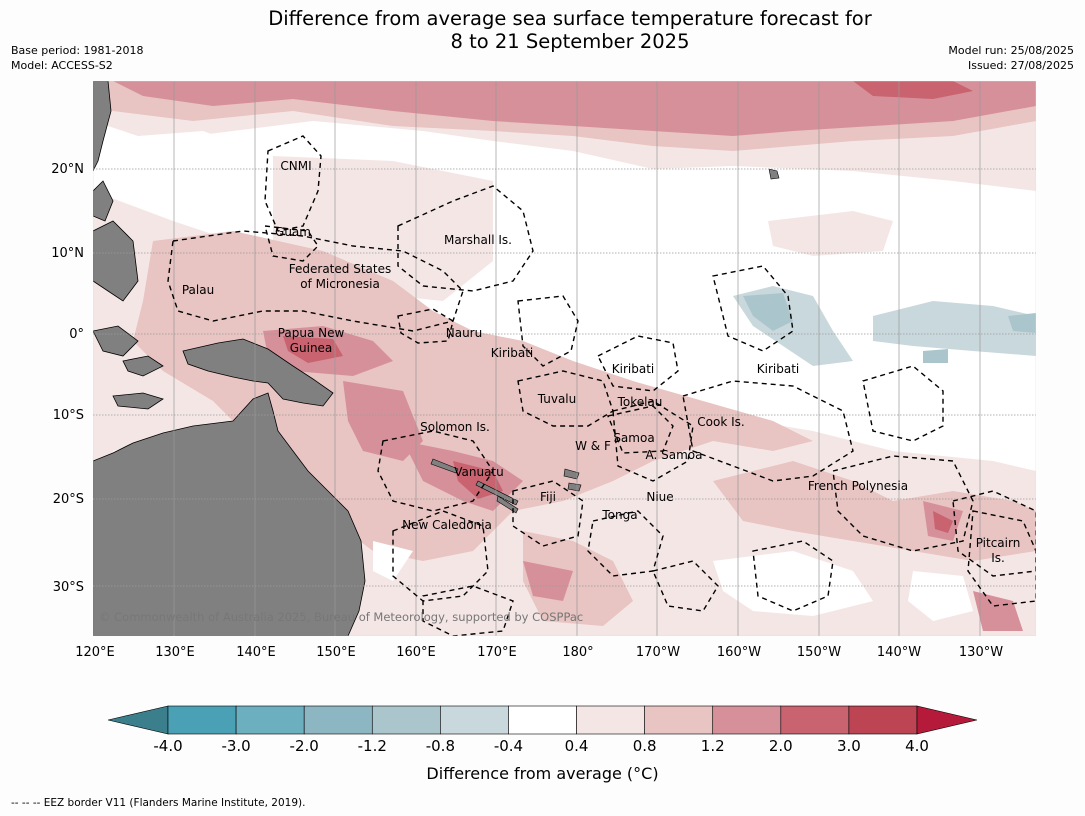 This screenshot has width=1085, height=816. What do you see at coordinates (542, 773) in the screenshot?
I see `colorbar-title: Difference from average (°C)` at bounding box center [542, 773].